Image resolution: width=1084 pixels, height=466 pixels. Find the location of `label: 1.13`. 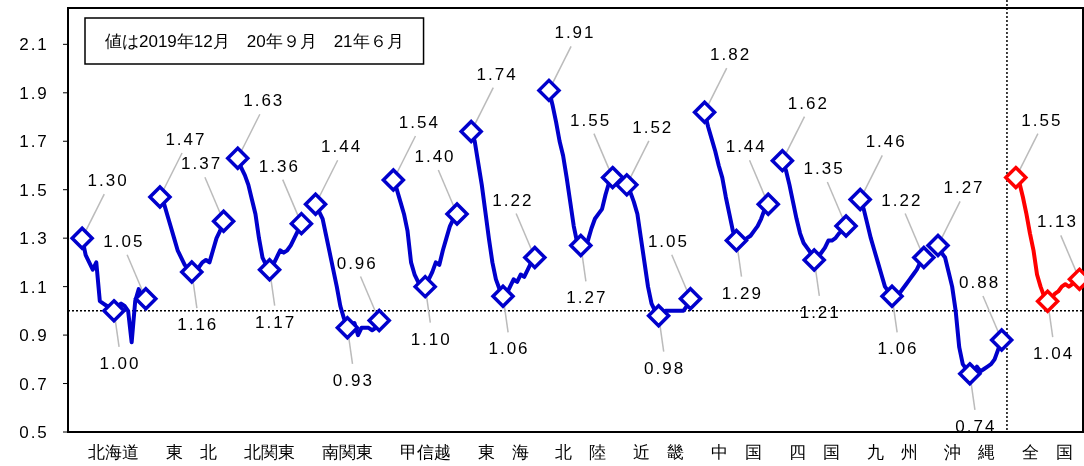

label: 1.13 is located at coordinates (1057, 222).